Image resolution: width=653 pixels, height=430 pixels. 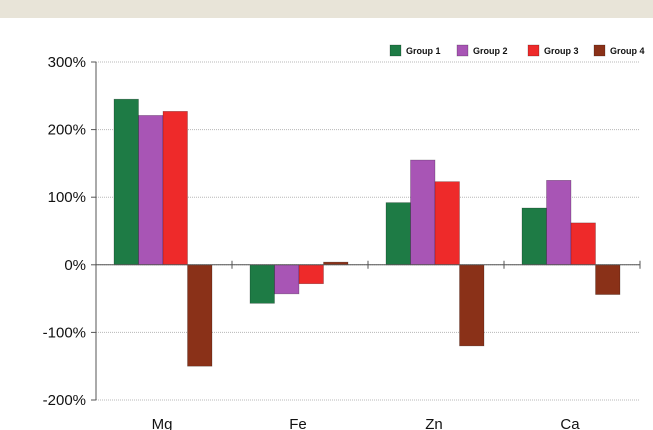 I want to click on legend-label: Group 1, so click(x=423, y=51).